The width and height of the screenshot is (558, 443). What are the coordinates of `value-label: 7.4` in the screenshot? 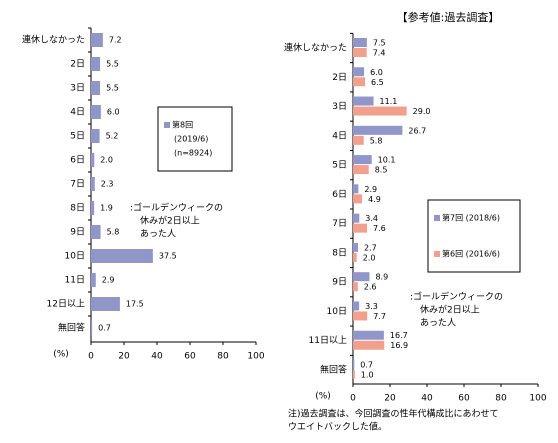 It's located at (379, 53).